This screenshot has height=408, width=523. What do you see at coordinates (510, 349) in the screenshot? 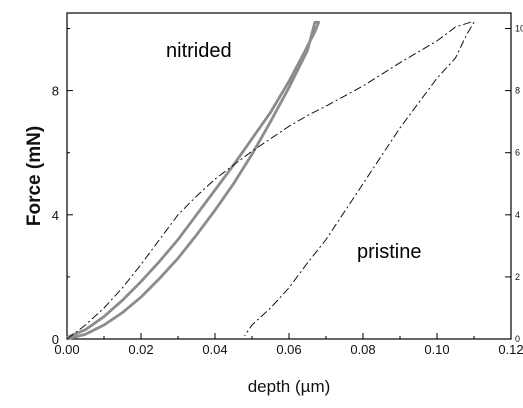
I see `x-tick-label: 0.12` at bounding box center [510, 349].